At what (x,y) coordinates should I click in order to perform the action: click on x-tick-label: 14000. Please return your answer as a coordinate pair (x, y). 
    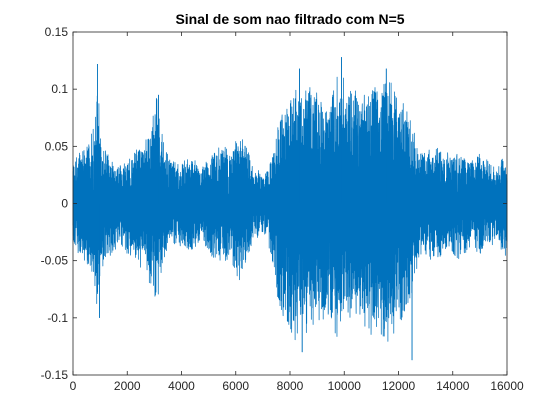
    Looking at the image, I should click on (453, 386).